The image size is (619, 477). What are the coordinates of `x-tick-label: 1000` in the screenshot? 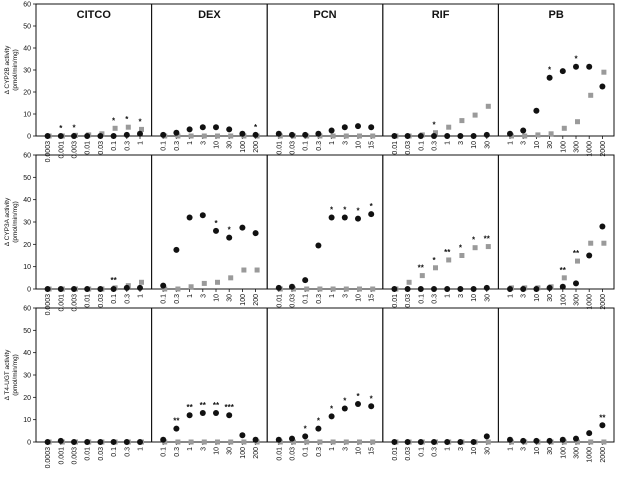 It's located at (590, 302).